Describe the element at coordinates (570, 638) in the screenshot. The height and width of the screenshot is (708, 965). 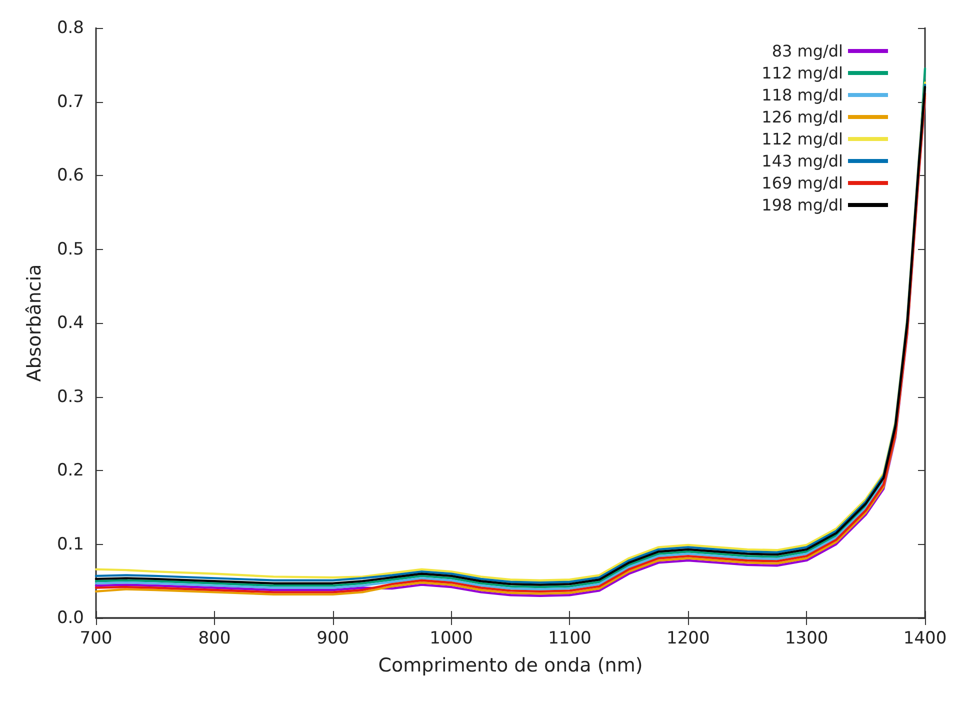
I see `x-tick-label: 1100` at that location.